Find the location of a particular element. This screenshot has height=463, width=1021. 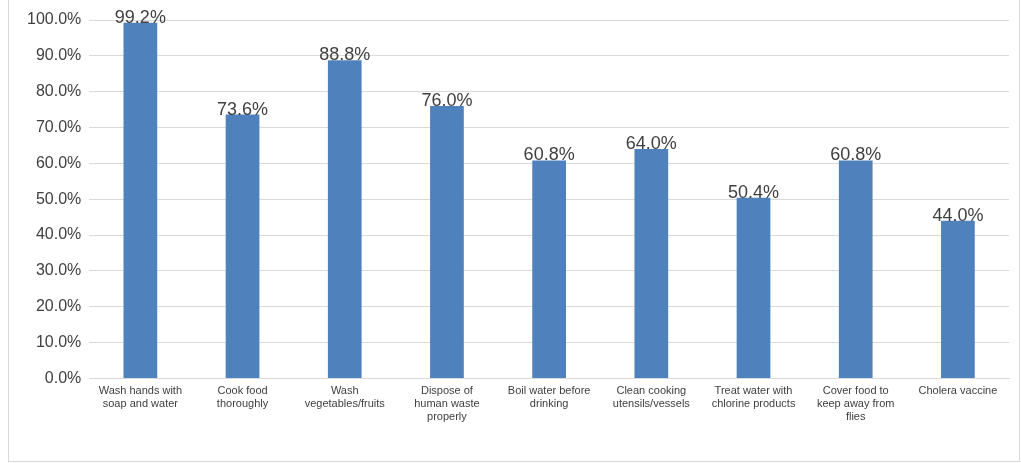

y-tick-label: 80.0% is located at coordinates (58, 91).